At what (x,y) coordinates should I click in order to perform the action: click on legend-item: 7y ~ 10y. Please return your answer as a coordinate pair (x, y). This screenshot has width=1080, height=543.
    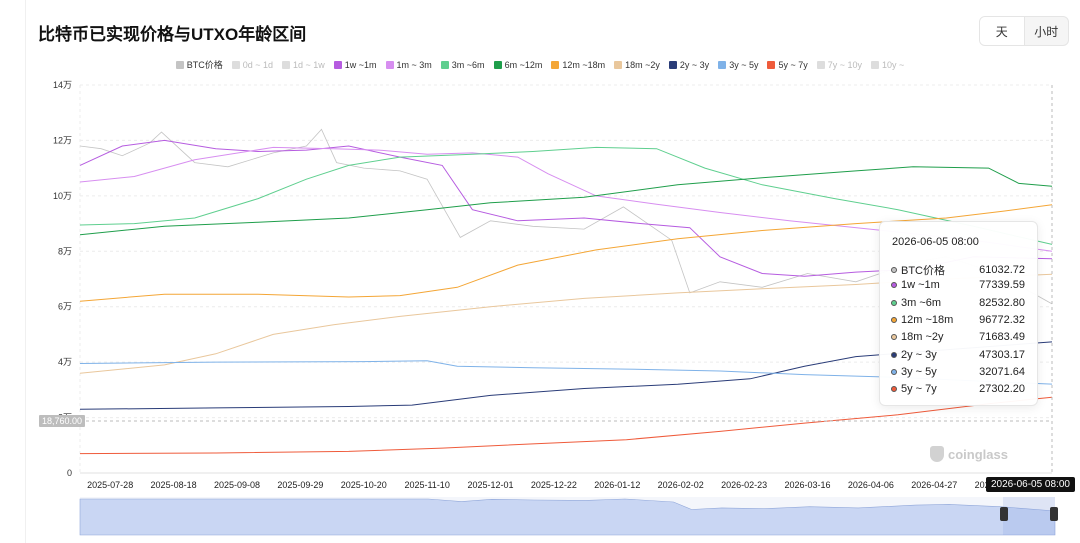
    Looking at the image, I should click on (839, 64).